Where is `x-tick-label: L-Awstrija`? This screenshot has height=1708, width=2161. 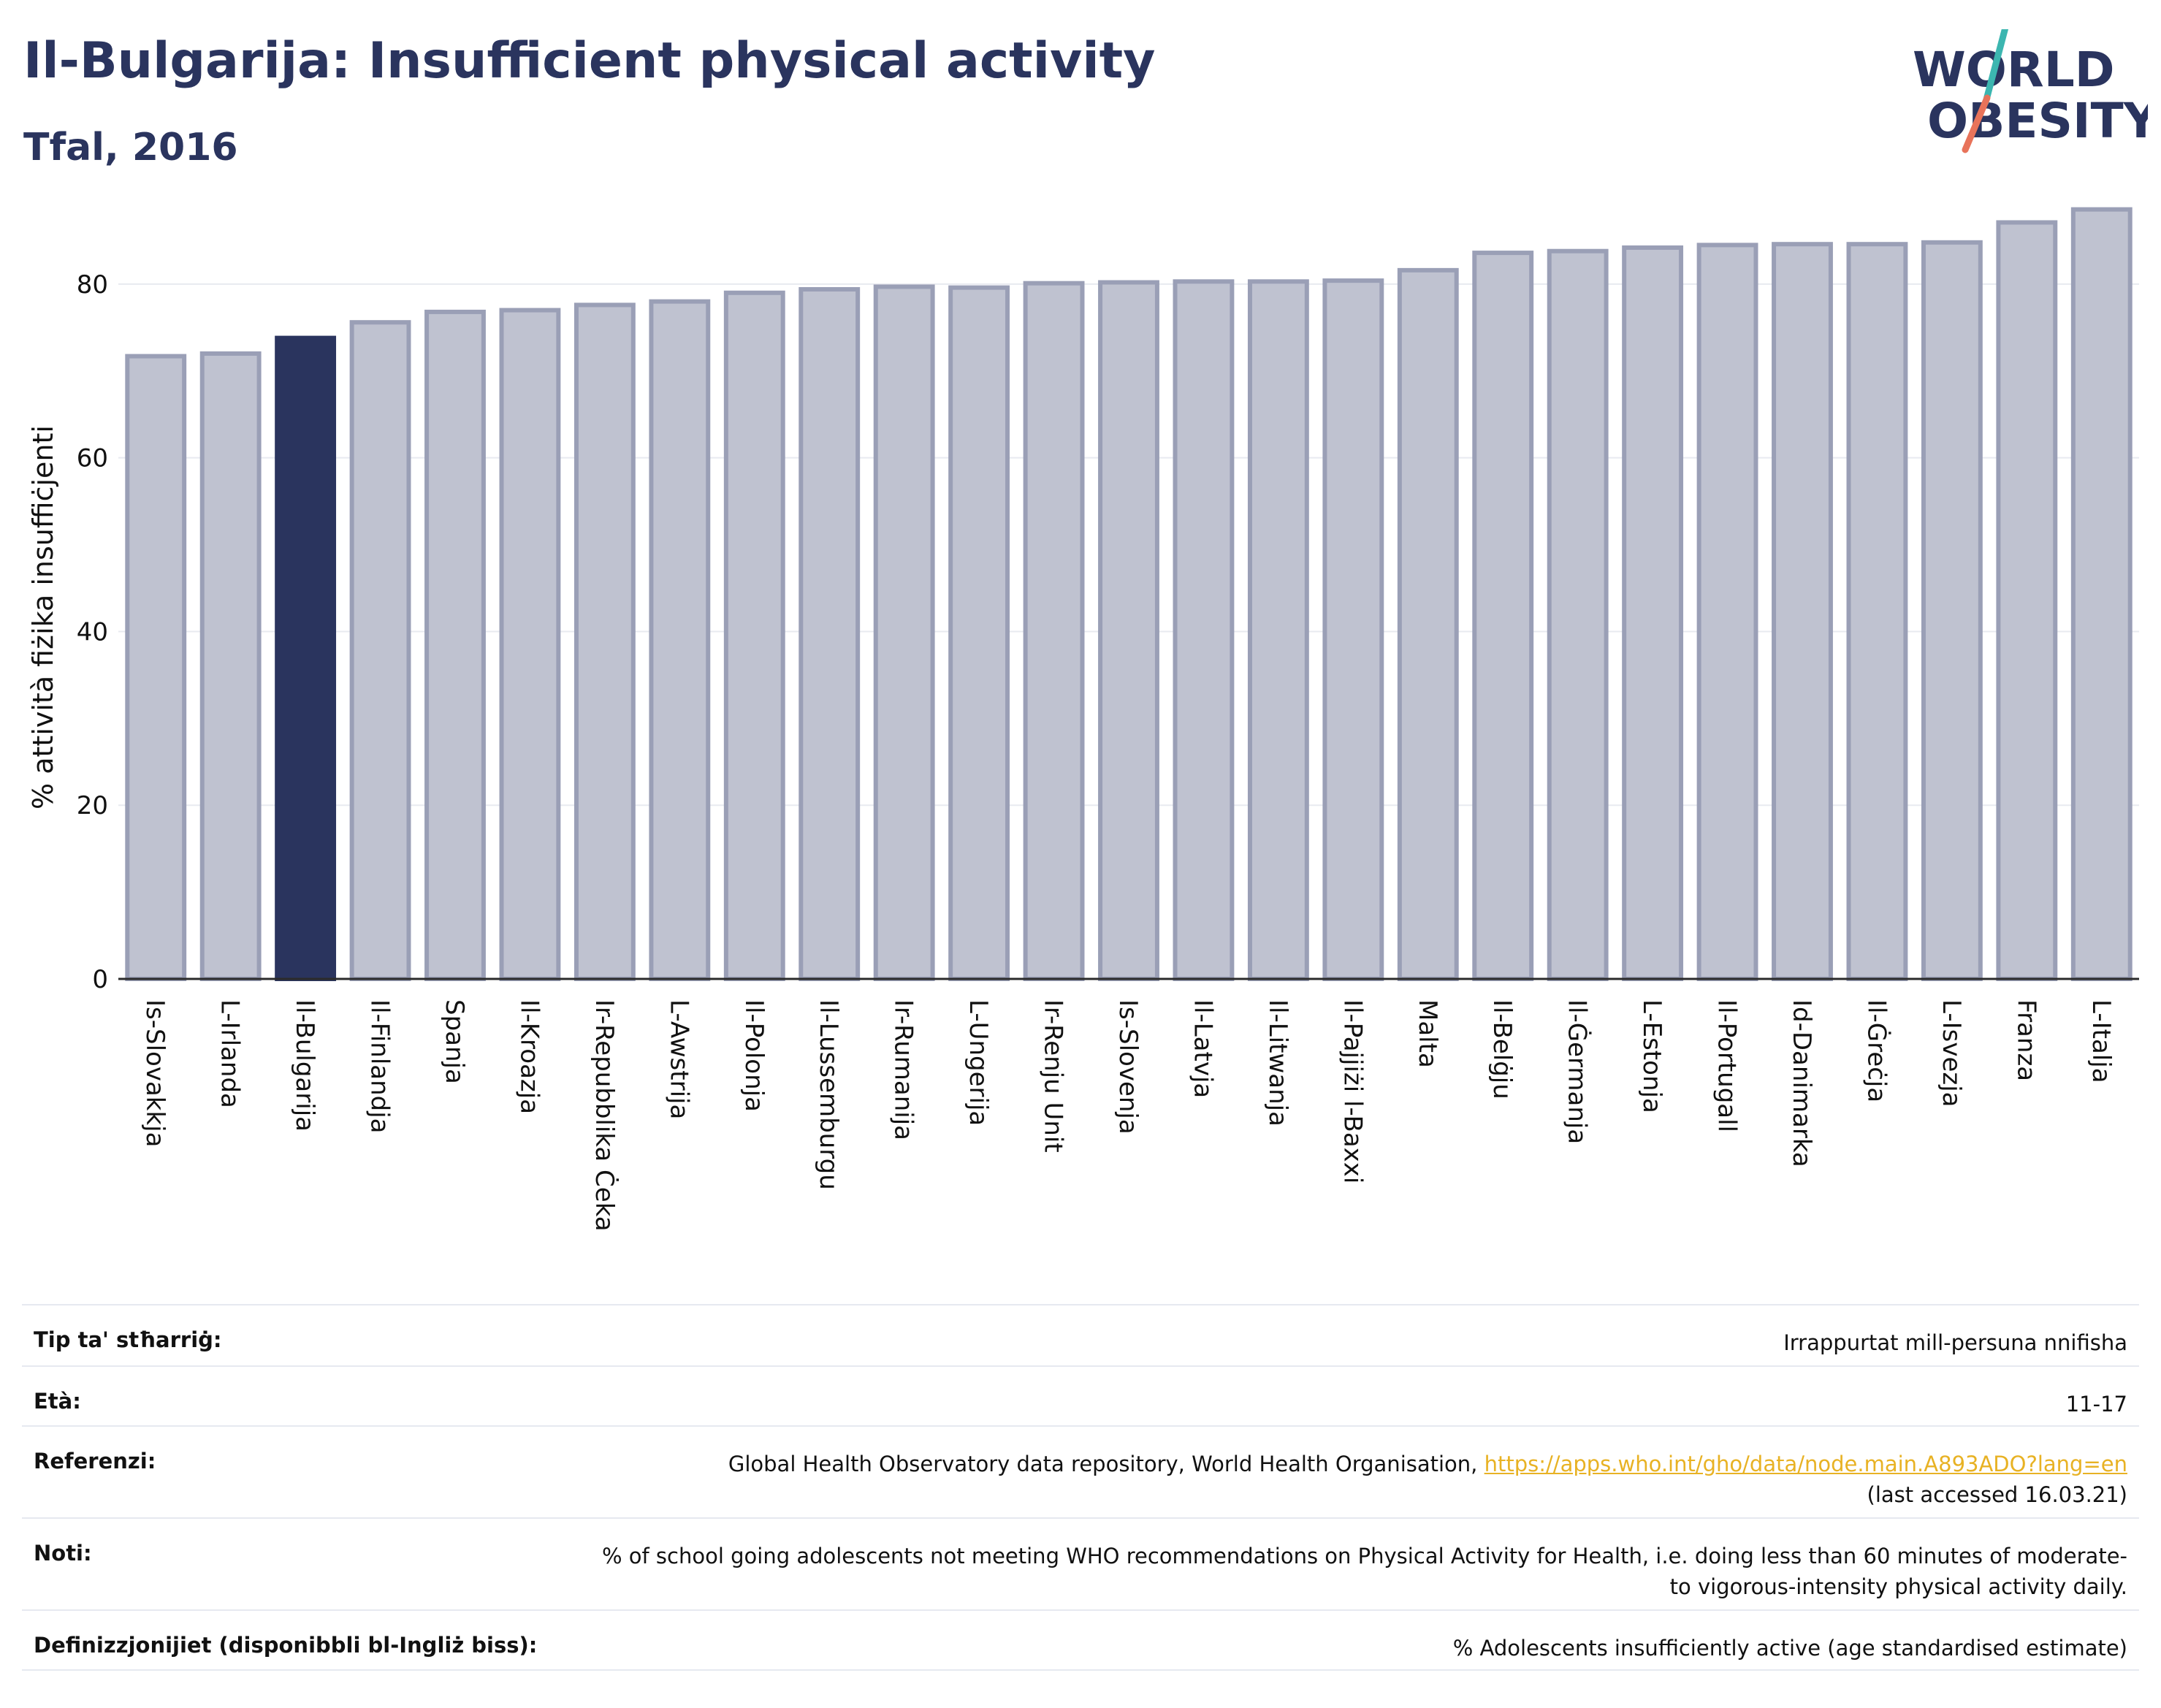 x-tick-label: L-Awstrija is located at coordinates (679, 1059).